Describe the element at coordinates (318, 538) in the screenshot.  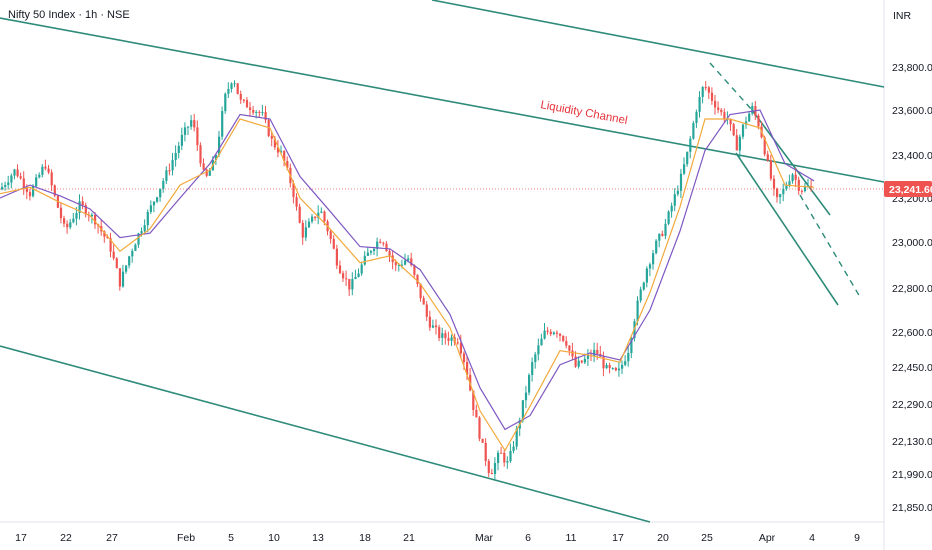
I see `time-tick-label: 13` at that location.